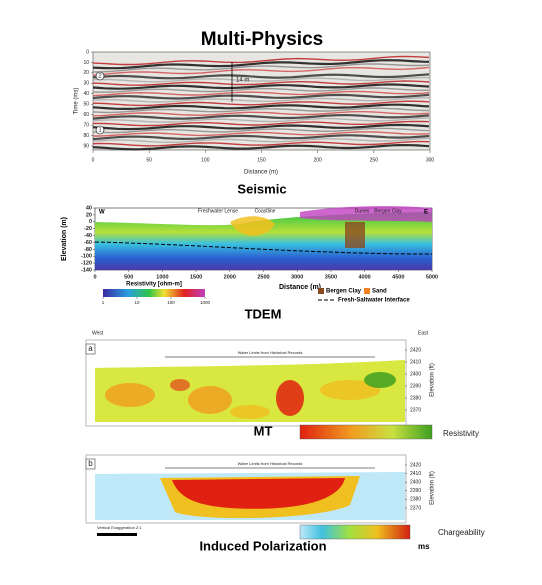 Image resolution: width=542 pixels, height=585 pixels. I want to click on tick-label: 2000, so click(230, 277).